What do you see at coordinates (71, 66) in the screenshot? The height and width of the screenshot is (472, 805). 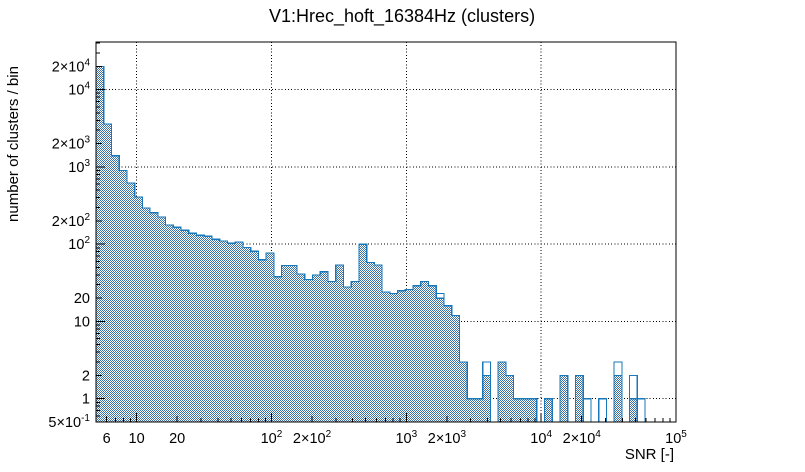 I see `y-tick-label: 2×10⁴` at bounding box center [71, 66].